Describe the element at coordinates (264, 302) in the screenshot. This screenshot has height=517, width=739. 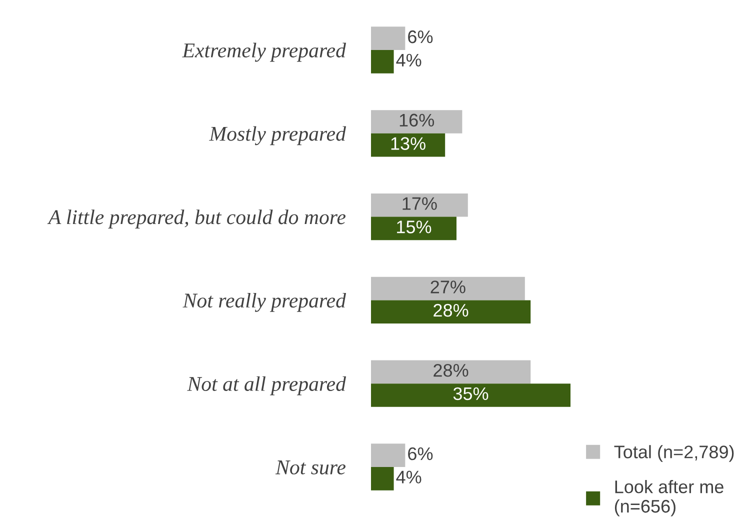
I see `y-tick-label: Not really prepared` at that location.